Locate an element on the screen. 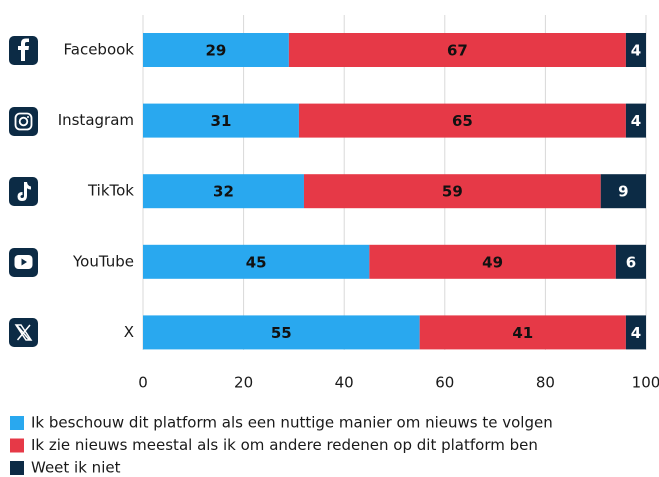 The image size is (659, 477). x-tick-label: 100 is located at coordinates (645, 383).